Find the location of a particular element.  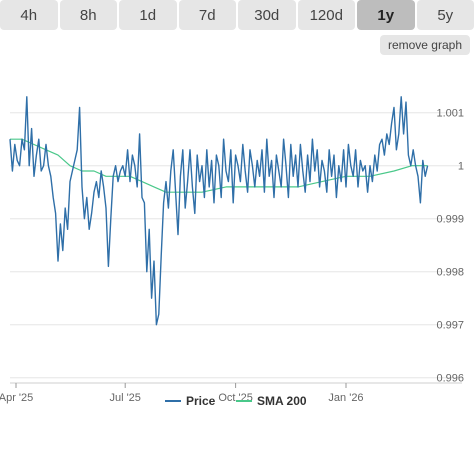

remove-graph-button: remove graph is located at coordinates (424, 45).